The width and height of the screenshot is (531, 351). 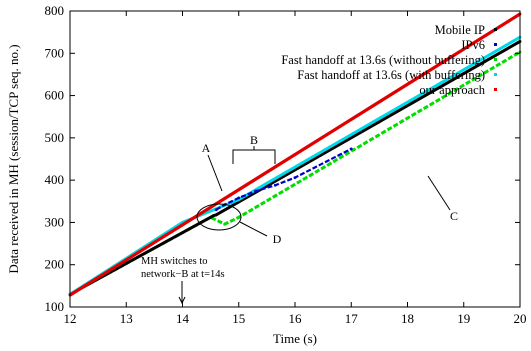 I want to click on x-tick-label: 13, so click(x=126, y=318).